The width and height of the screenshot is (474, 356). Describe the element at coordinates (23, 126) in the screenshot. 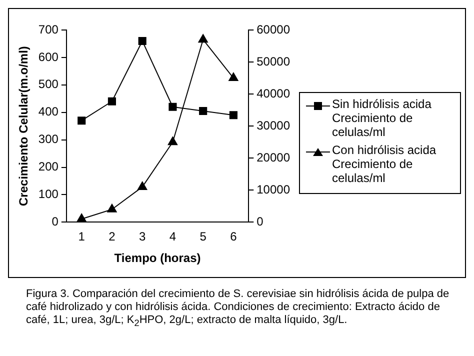

I see `y-axis-title: Crecimiento Celular(m.o/ml)` at that location.